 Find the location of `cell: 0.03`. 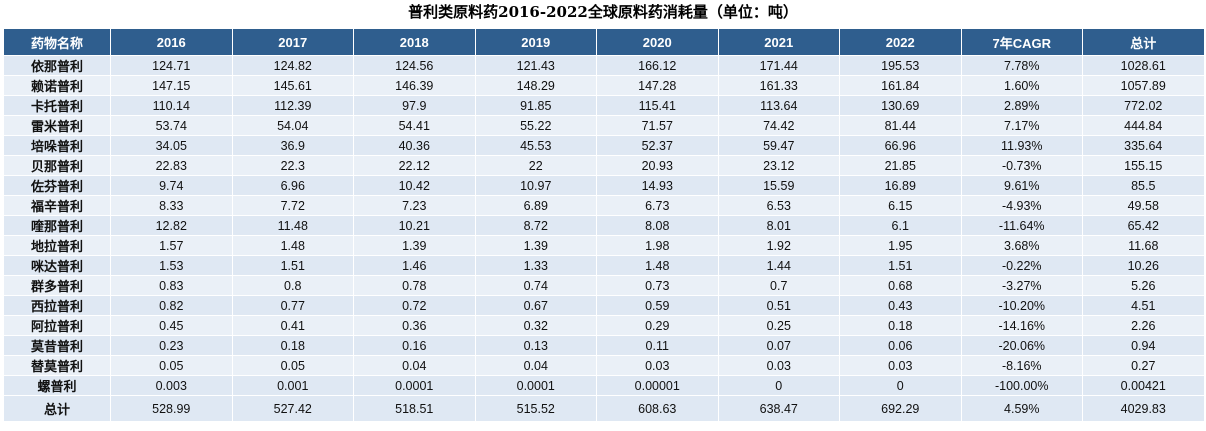

cell: 0.03 is located at coordinates (778, 365).